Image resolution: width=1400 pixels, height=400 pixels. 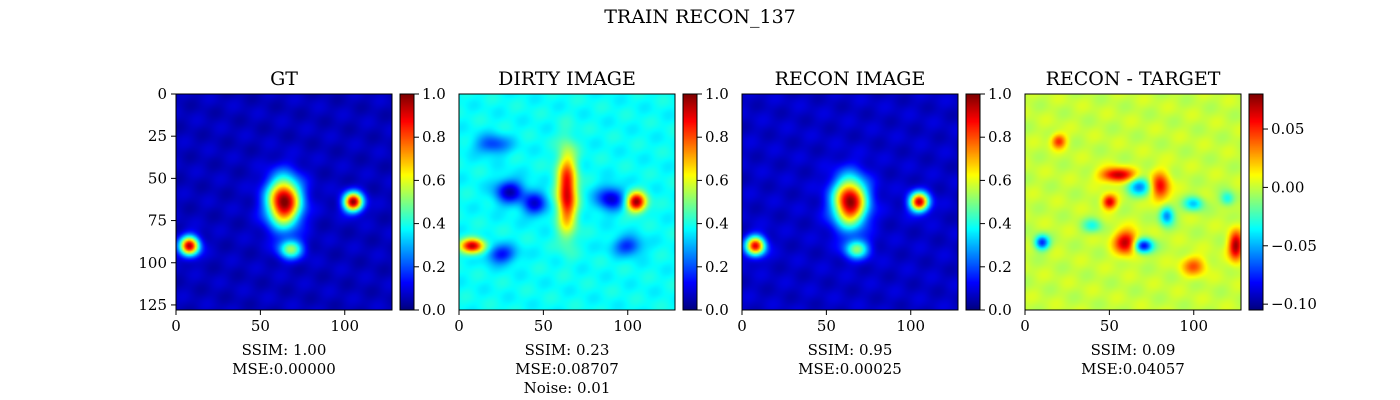 What do you see at coordinates (567, 388) in the screenshot?
I see `metric-caption: Noise: 0.01` at bounding box center [567, 388].